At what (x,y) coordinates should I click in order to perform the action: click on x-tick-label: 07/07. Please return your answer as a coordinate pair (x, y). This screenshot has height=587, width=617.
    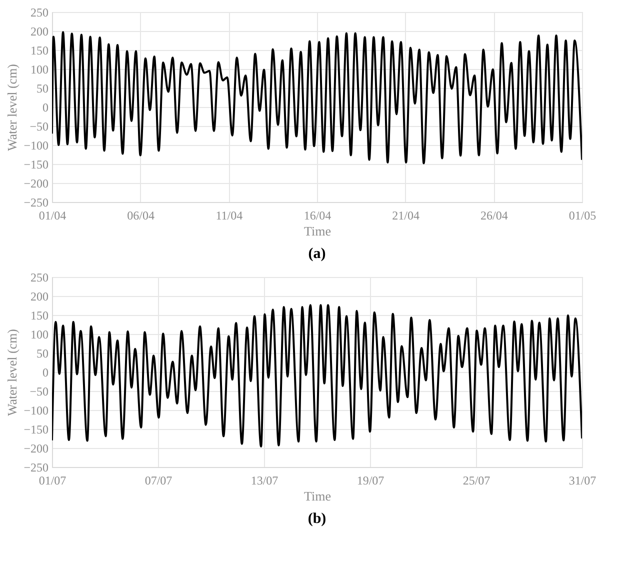
    Looking at the image, I should click on (158, 481).